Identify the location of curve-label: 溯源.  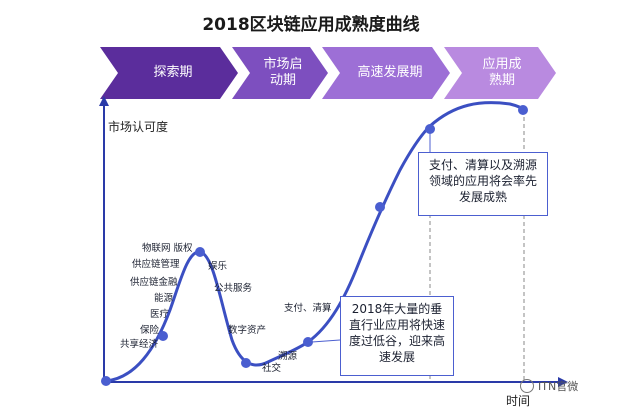
(288, 356).